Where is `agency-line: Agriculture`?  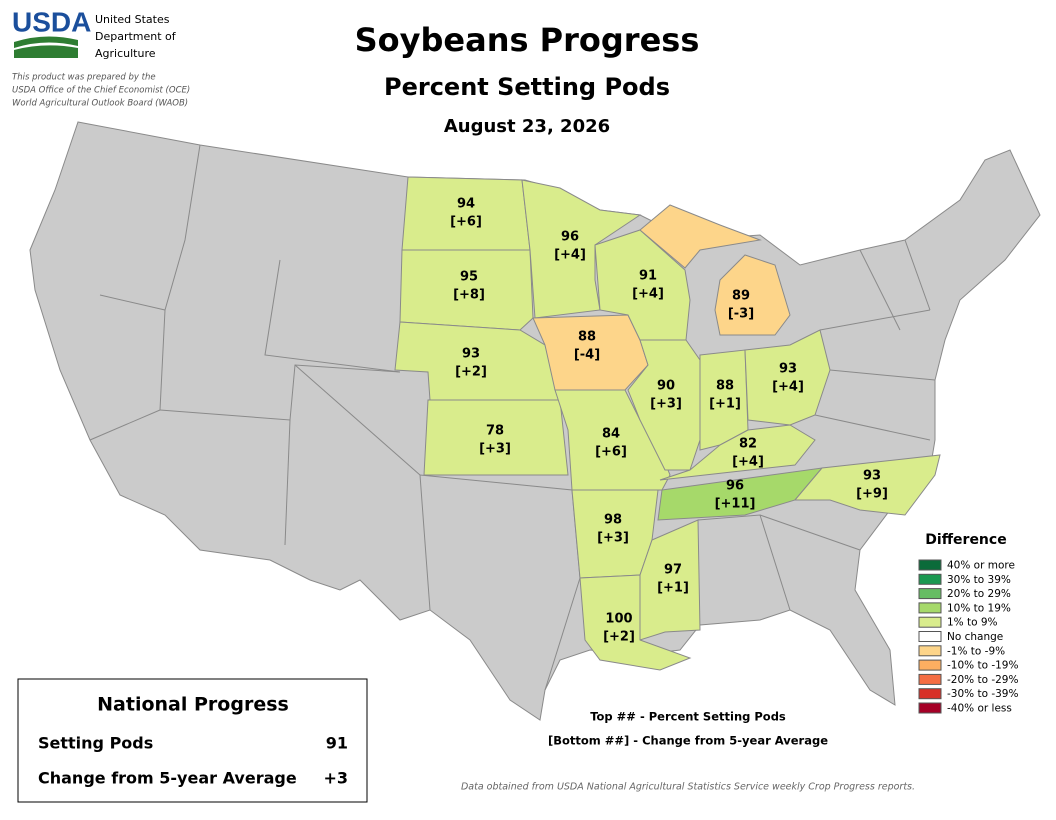
agency-line: Agriculture is located at coordinates (125, 53).